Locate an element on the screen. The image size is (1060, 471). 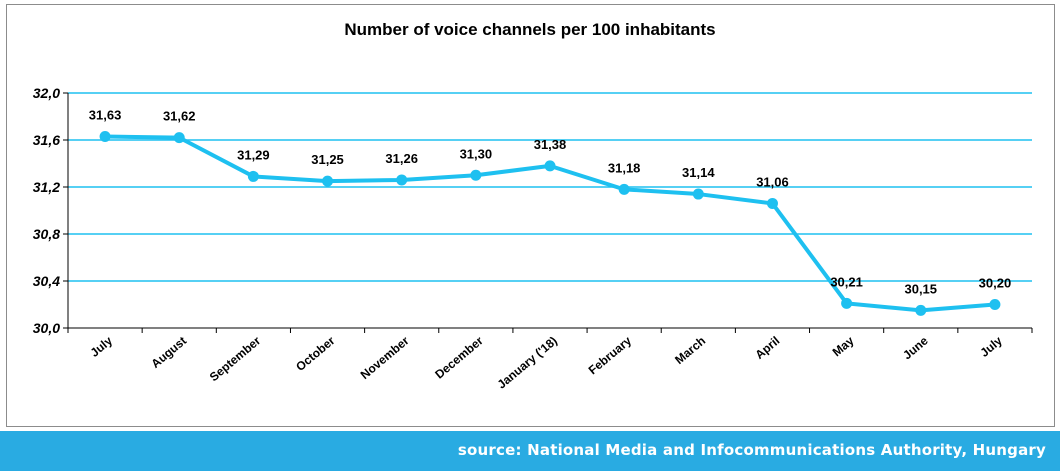
x-tick-label: October is located at coordinates (315, 353).